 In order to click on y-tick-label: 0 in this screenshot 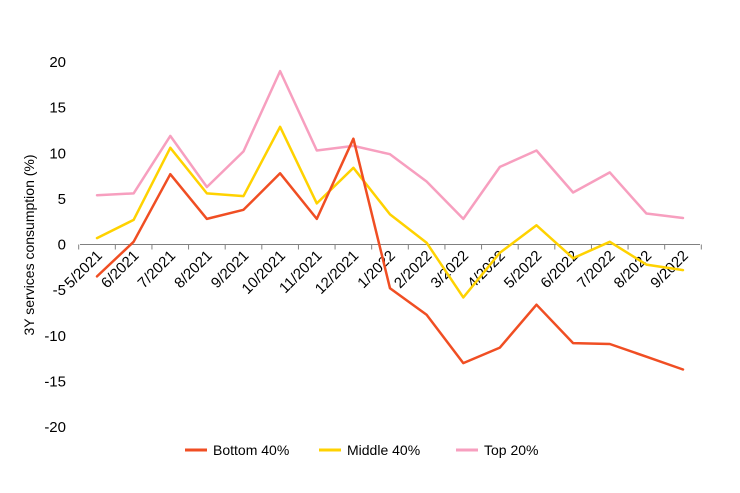, I will do `click(62, 245)`.